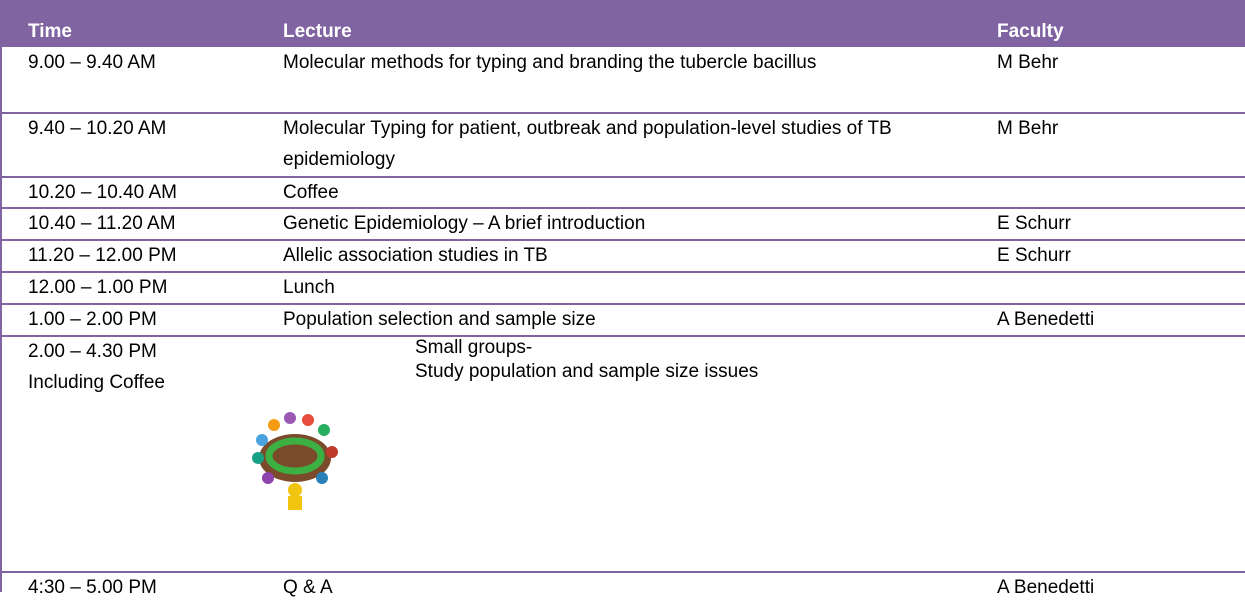 The image size is (1245, 603). Describe the element at coordinates (295, 461) in the screenshot. I see `meeting-icon` at that location.